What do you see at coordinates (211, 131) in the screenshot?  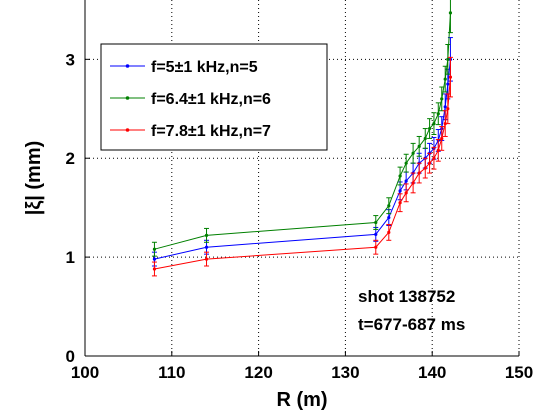 I see `legend-label: f=7.8±1 kHz,n=7` at bounding box center [211, 131].